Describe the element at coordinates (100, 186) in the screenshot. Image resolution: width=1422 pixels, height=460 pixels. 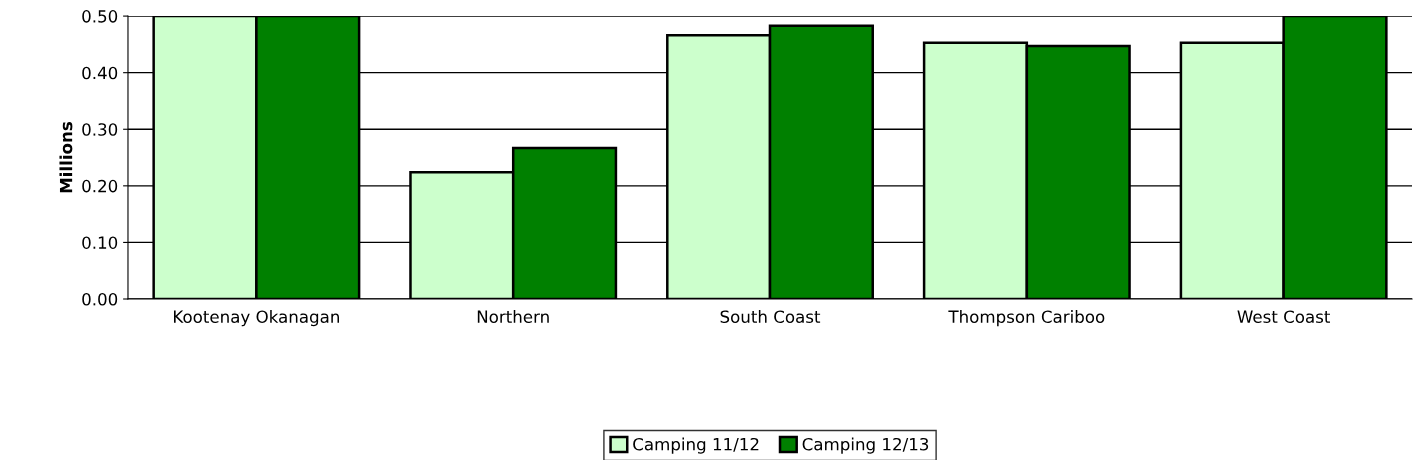
I see `y-tick-label: 0.20` at that location.